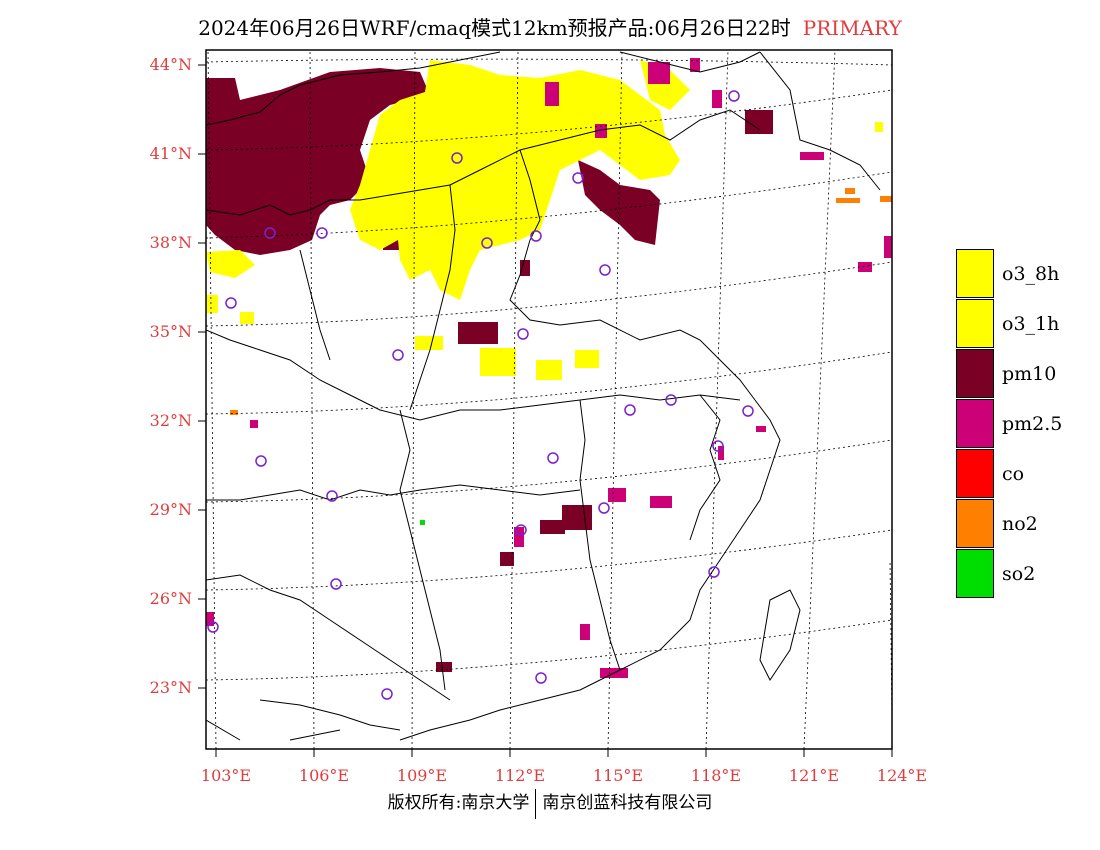 This screenshot has width=1100, height=850. What do you see at coordinates (422, 522) in the screenshot?
I see `so2-field` at bounding box center [422, 522].